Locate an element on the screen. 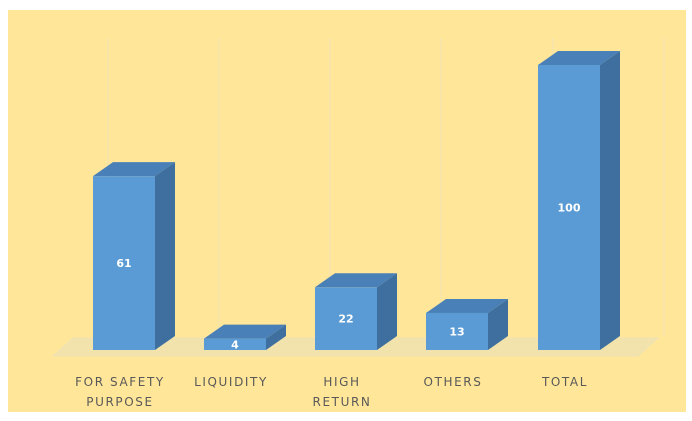 Image resolution: width=692 pixels, height=421 pixels. category-label: RETURN is located at coordinates (342, 402).